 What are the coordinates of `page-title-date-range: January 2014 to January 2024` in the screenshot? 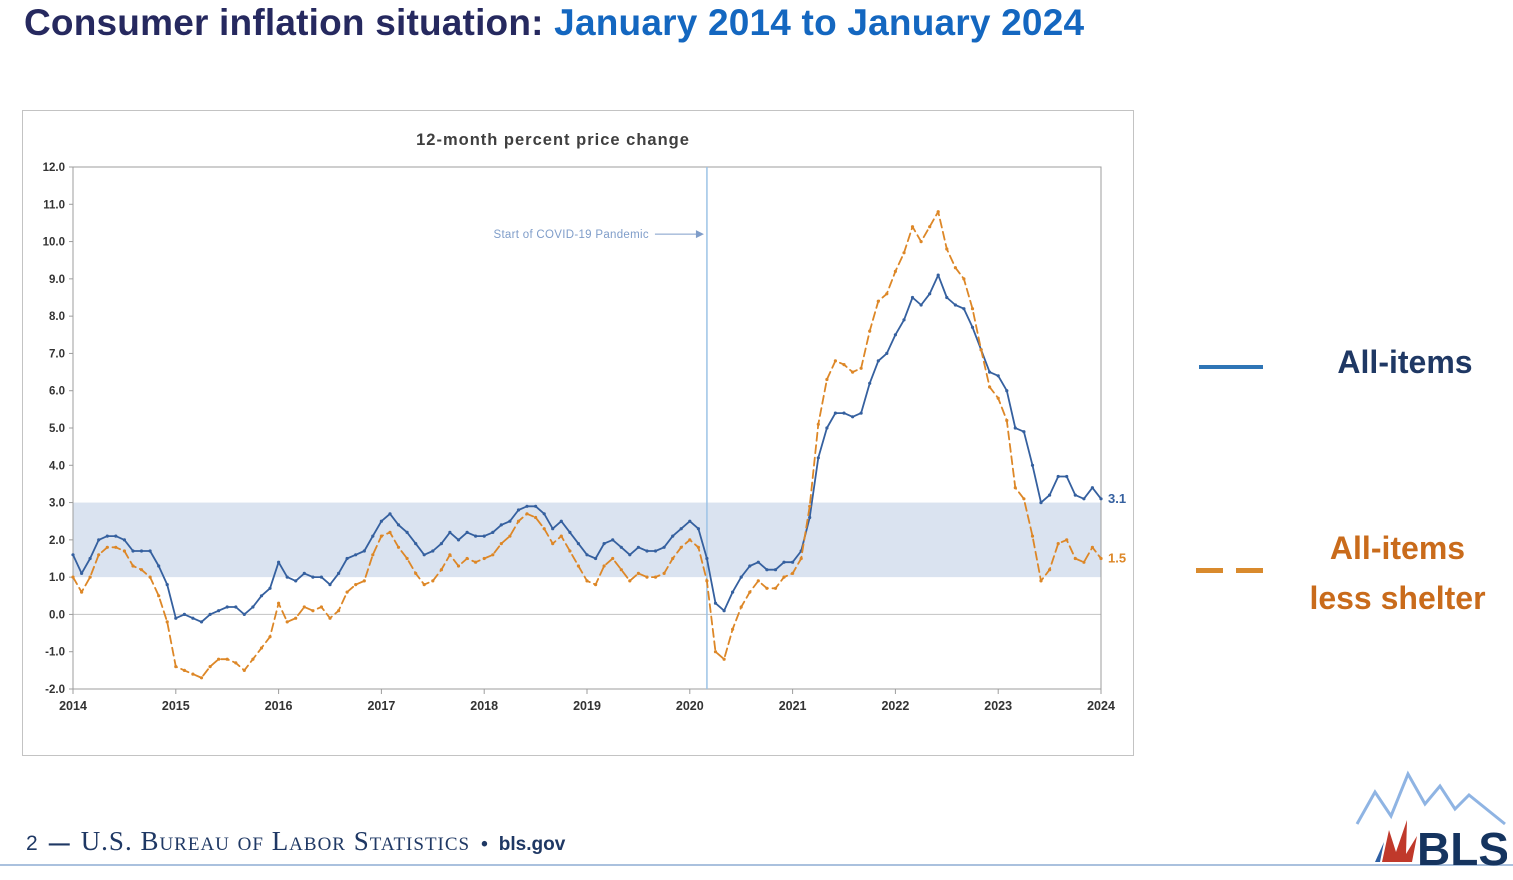 It's located at (819, 22).